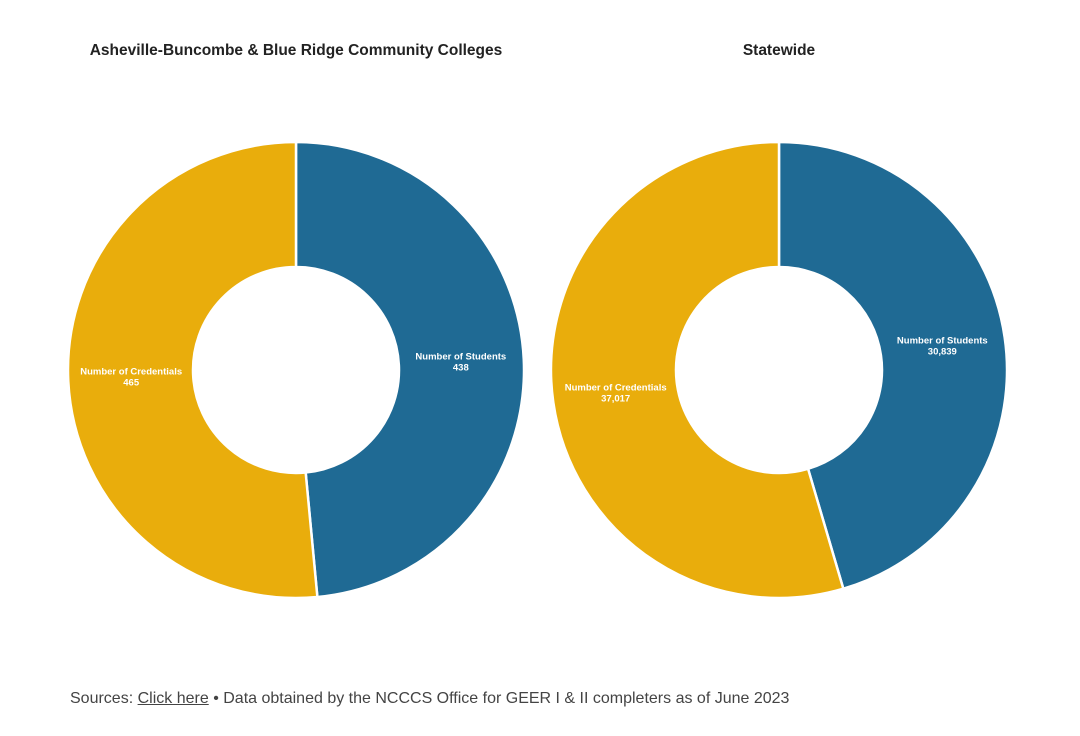 The width and height of the screenshot is (1080, 736). What do you see at coordinates (461, 367) in the screenshot?
I see `slice-value-number-of-students: 438` at bounding box center [461, 367].